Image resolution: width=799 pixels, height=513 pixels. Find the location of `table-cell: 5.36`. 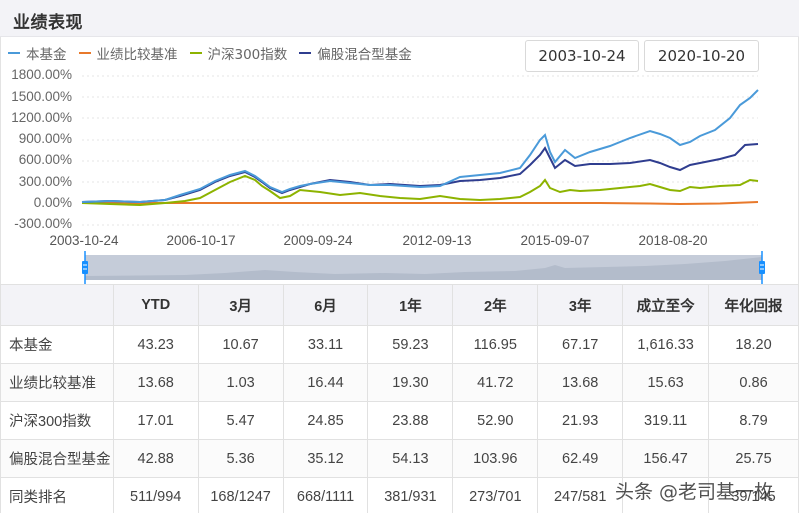

table-cell: 5.36 is located at coordinates (240, 458).